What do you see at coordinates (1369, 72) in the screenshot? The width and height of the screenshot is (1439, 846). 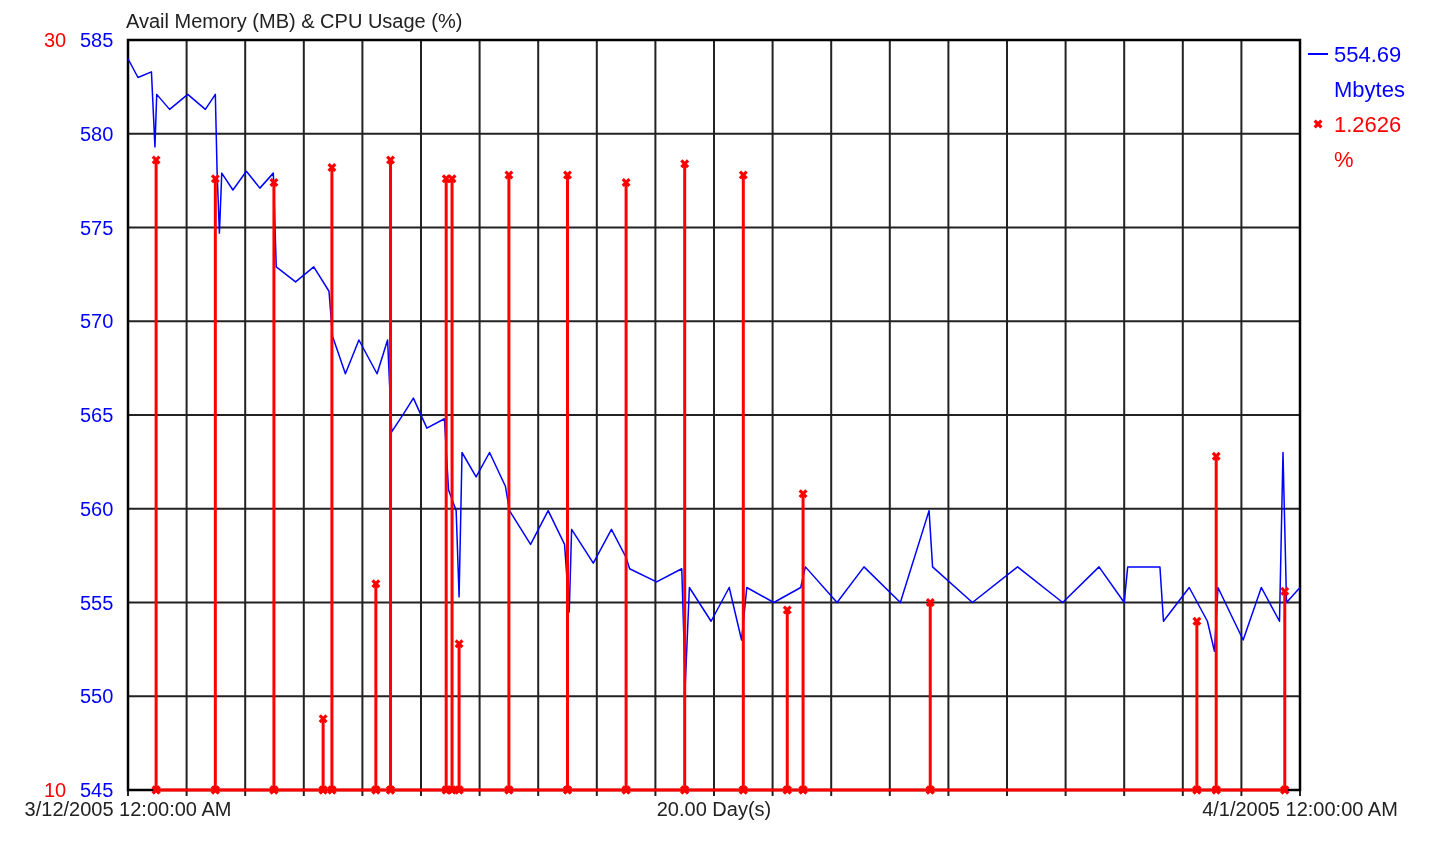 I see `legend-label: 554.69 Mbytes` at bounding box center [1369, 72].